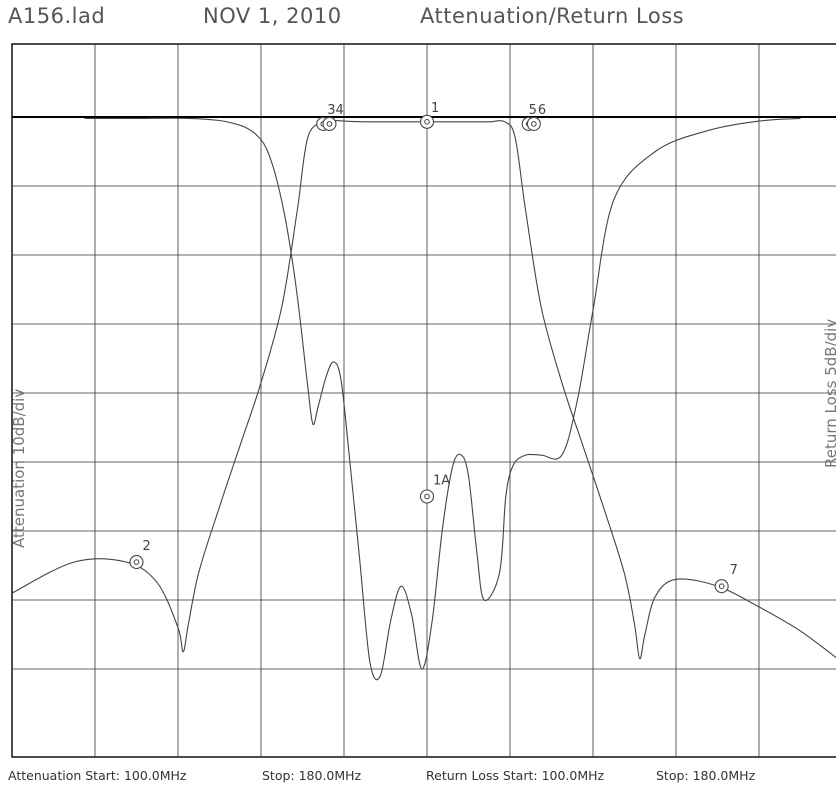 The width and height of the screenshot is (836, 788). I want to click on marker-1A: 1A, so click(434, 489).